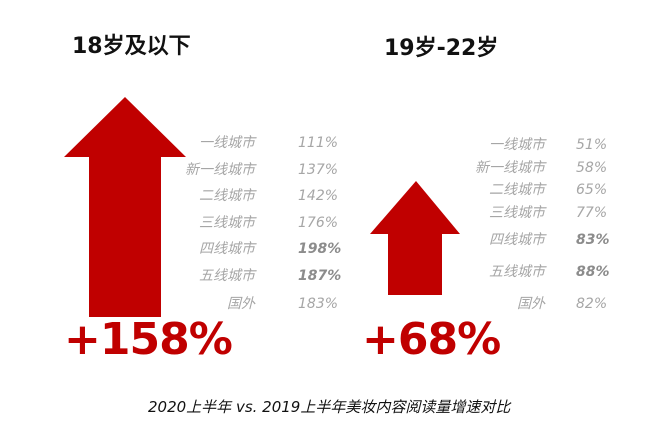  Describe the element at coordinates (593, 240) in the screenshot. I see `growth-value: 83%` at that location.